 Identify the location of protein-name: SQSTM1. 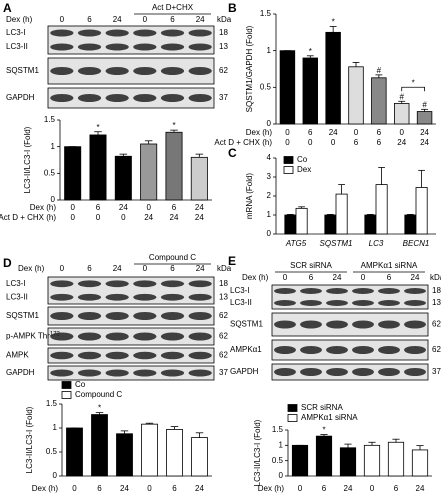
(246, 324).